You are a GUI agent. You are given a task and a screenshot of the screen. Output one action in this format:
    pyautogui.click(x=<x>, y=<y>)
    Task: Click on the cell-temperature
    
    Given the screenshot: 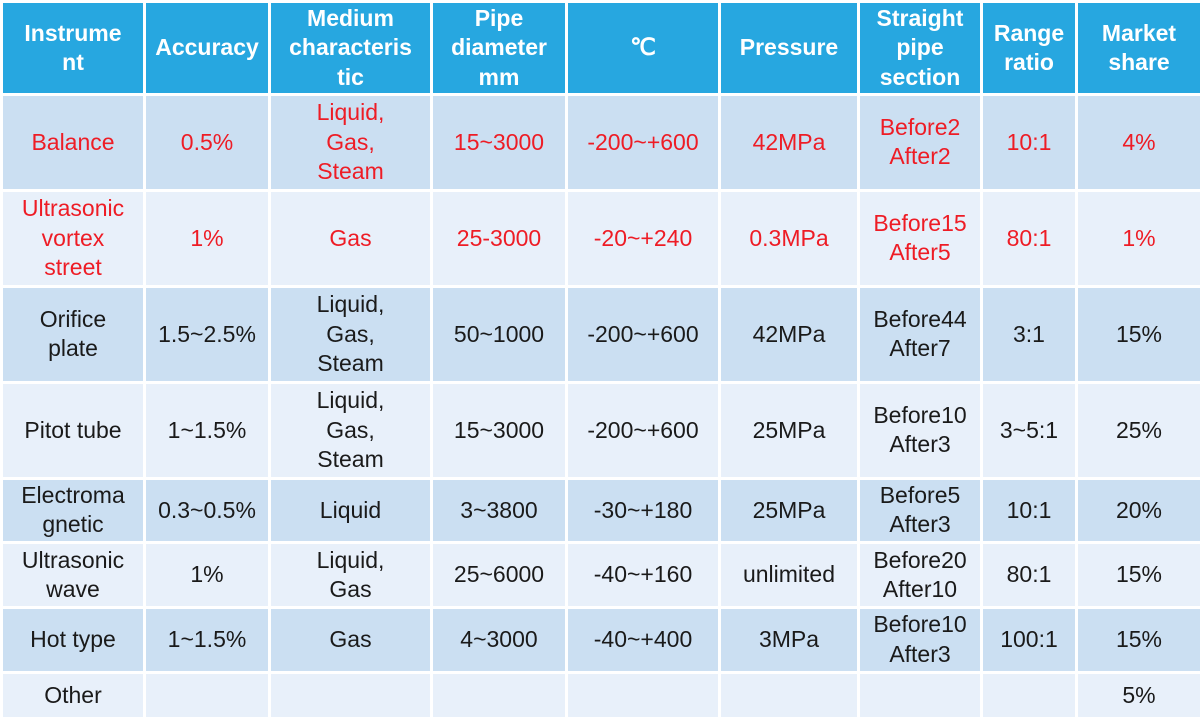 What is the action you would take?
    pyautogui.click(x=643, y=695)
    